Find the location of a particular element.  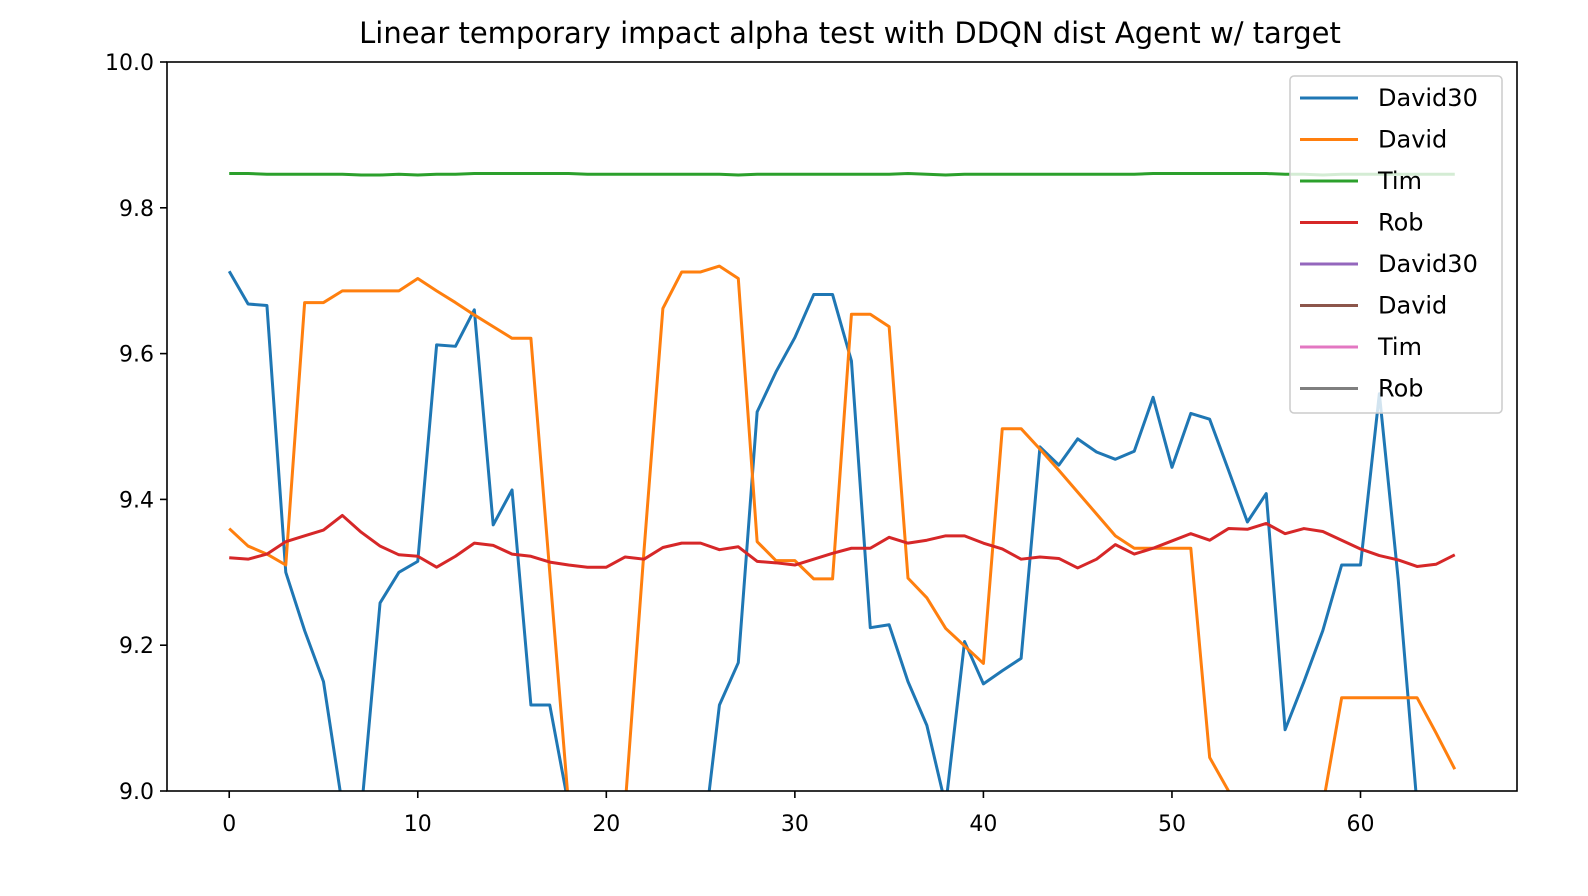

y-tick-label: 9.2 is located at coordinates (136, 646).